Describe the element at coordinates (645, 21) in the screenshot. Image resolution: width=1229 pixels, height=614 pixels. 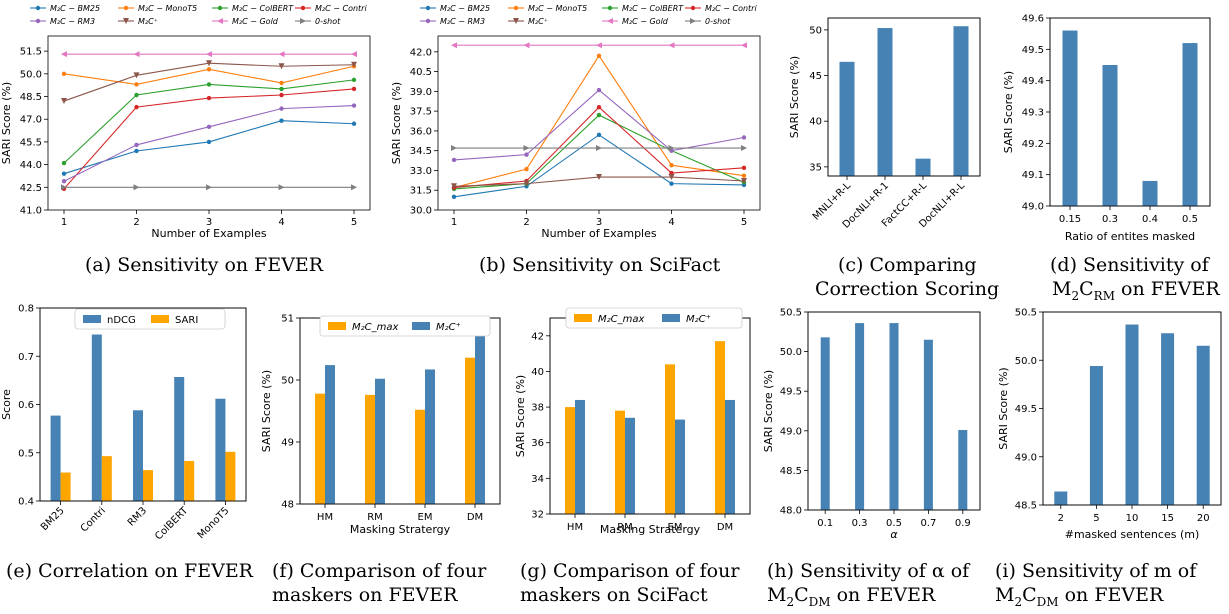
I see `legend-label-gold: M₂C − Gold` at that location.